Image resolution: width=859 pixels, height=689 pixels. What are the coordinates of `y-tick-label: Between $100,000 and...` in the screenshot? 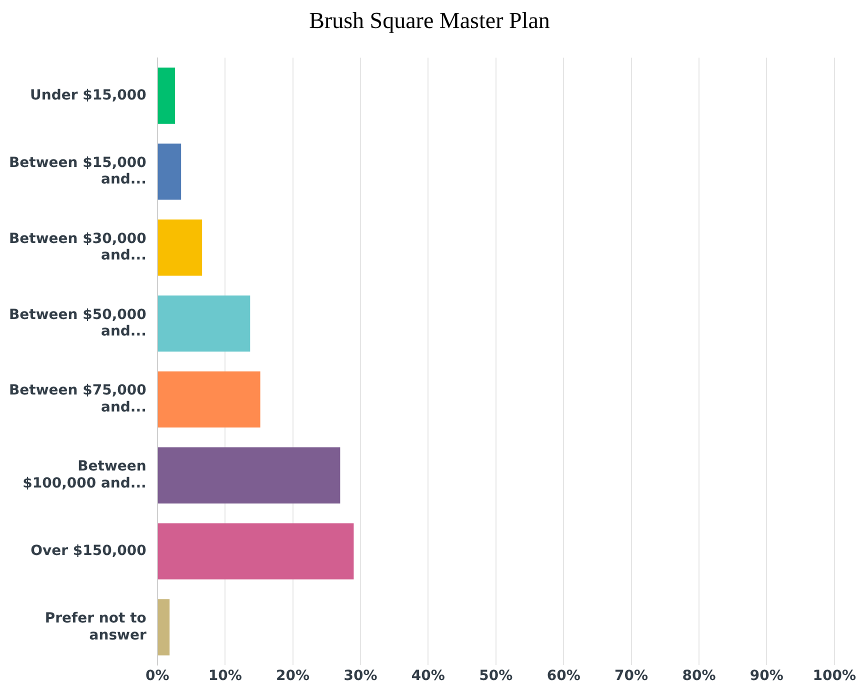 It's located at (84, 475).